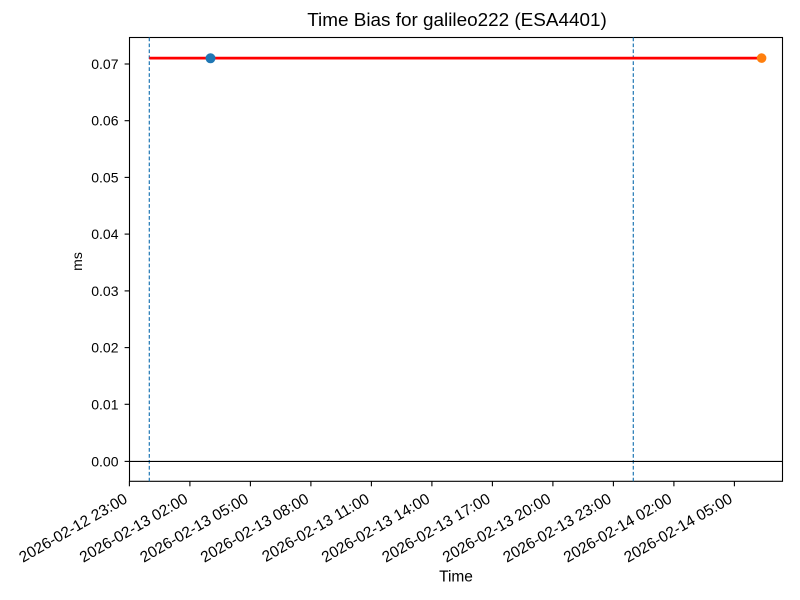 The height and width of the screenshot is (600, 800). Describe the element at coordinates (457, 20) in the screenshot. I see `svg-text:Time Bias for galileo222 (ESA4: Time Bias for galileo222 (ESA4401)` at that location.